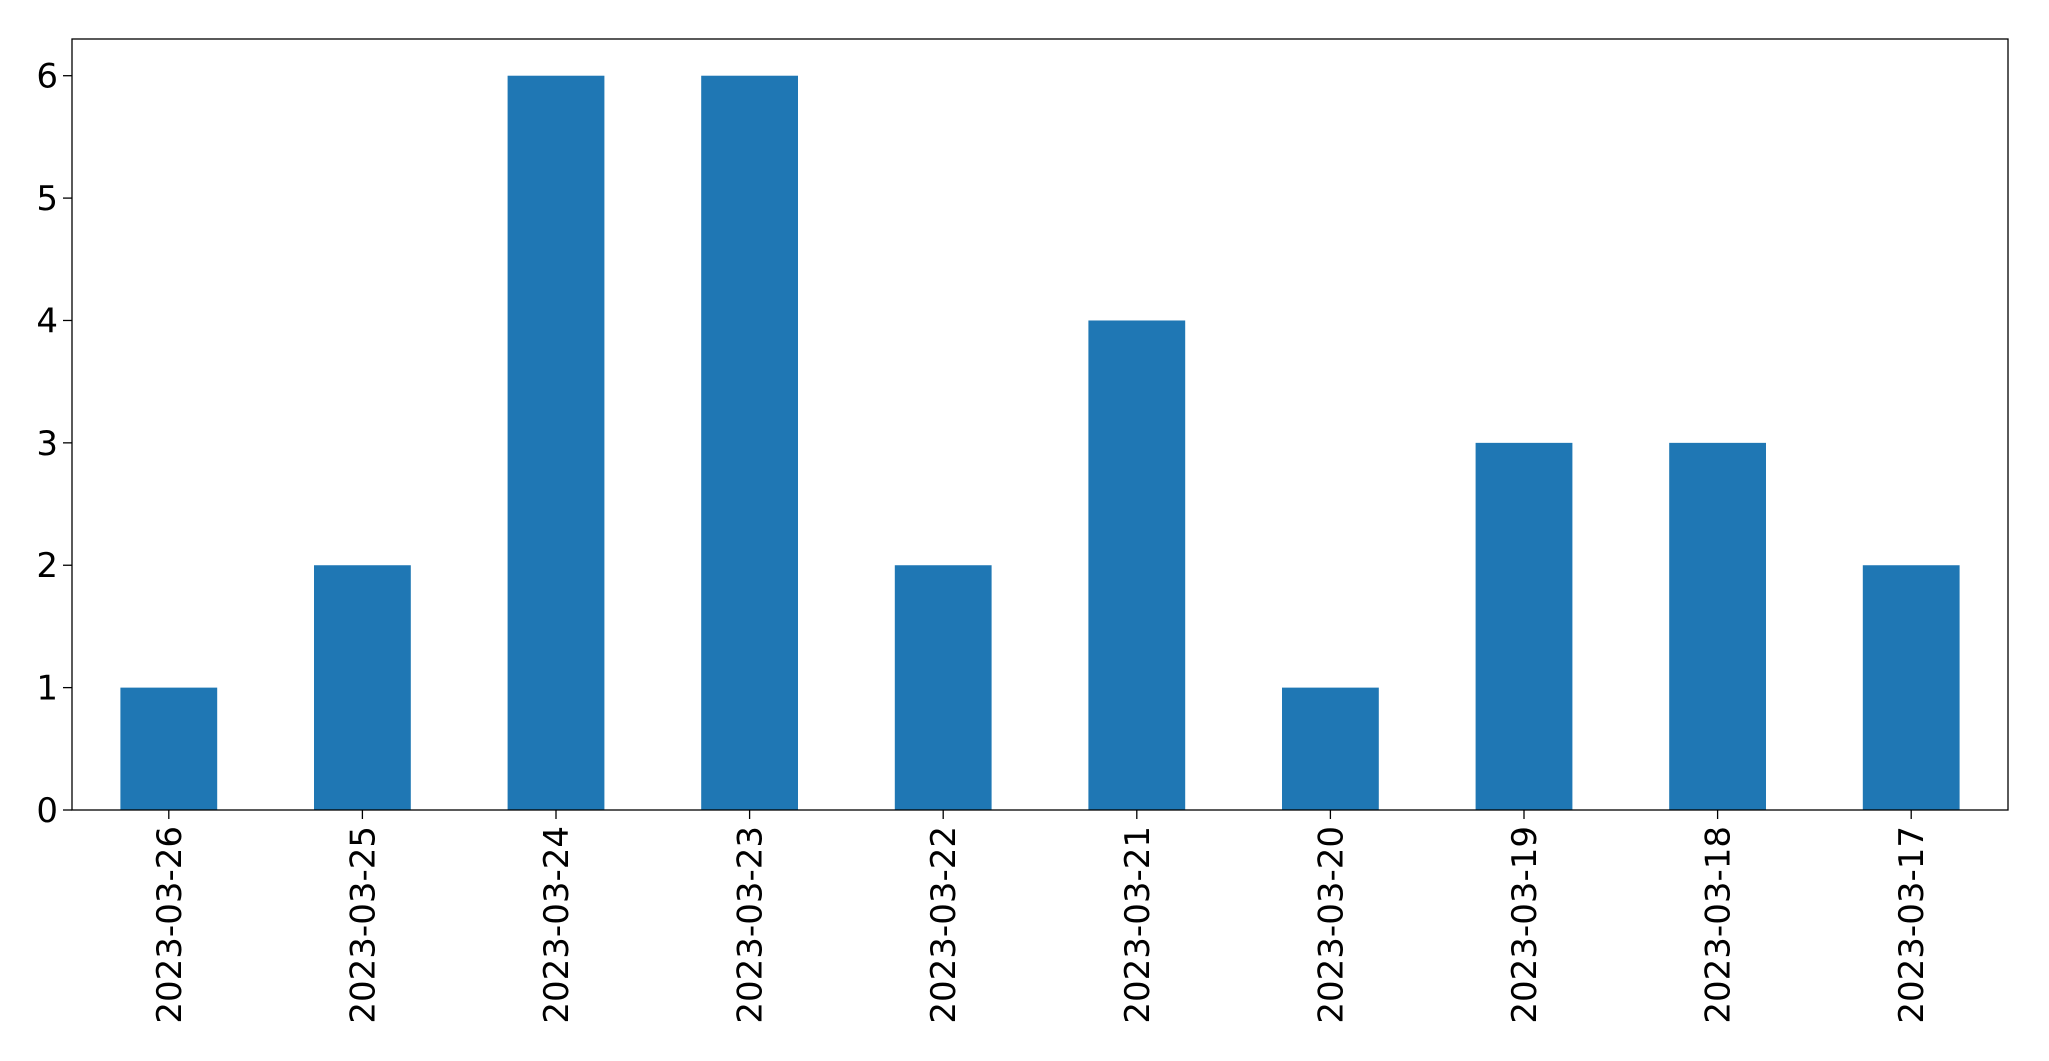 Image resolution: width=2049 pixels, height=1061 pixels. Describe the element at coordinates (1719, 925) in the screenshot. I see `x-tick-label: 2023-03-18` at that location.